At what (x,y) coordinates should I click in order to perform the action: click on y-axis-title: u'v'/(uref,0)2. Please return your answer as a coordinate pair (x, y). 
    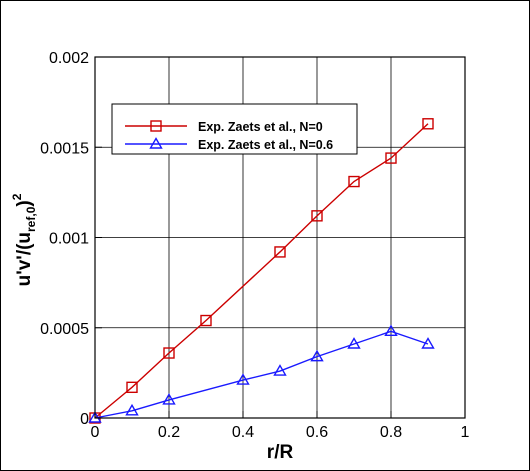
    Looking at the image, I should click on (24, 239).